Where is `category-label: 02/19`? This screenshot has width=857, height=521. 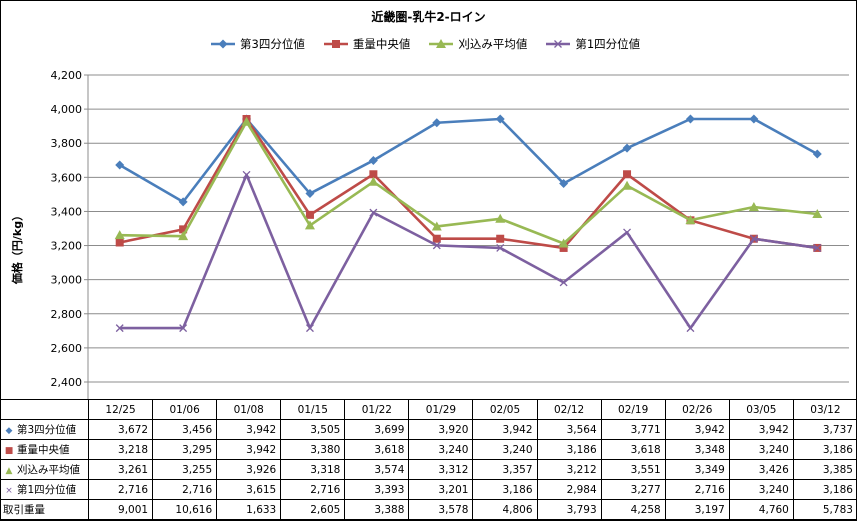 category-label: 02/19 is located at coordinates (633, 409).